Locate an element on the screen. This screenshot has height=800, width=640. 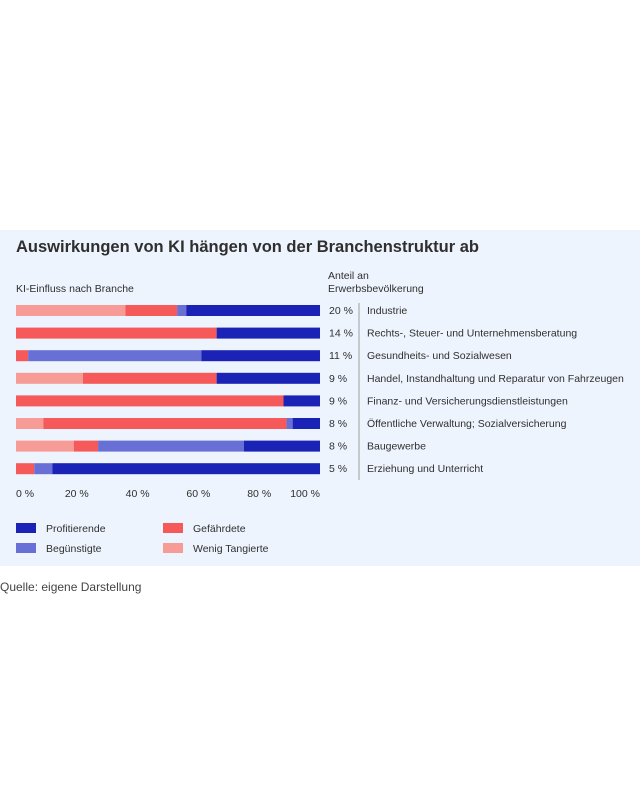
share-label-7: 5 % is located at coordinates (338, 469).